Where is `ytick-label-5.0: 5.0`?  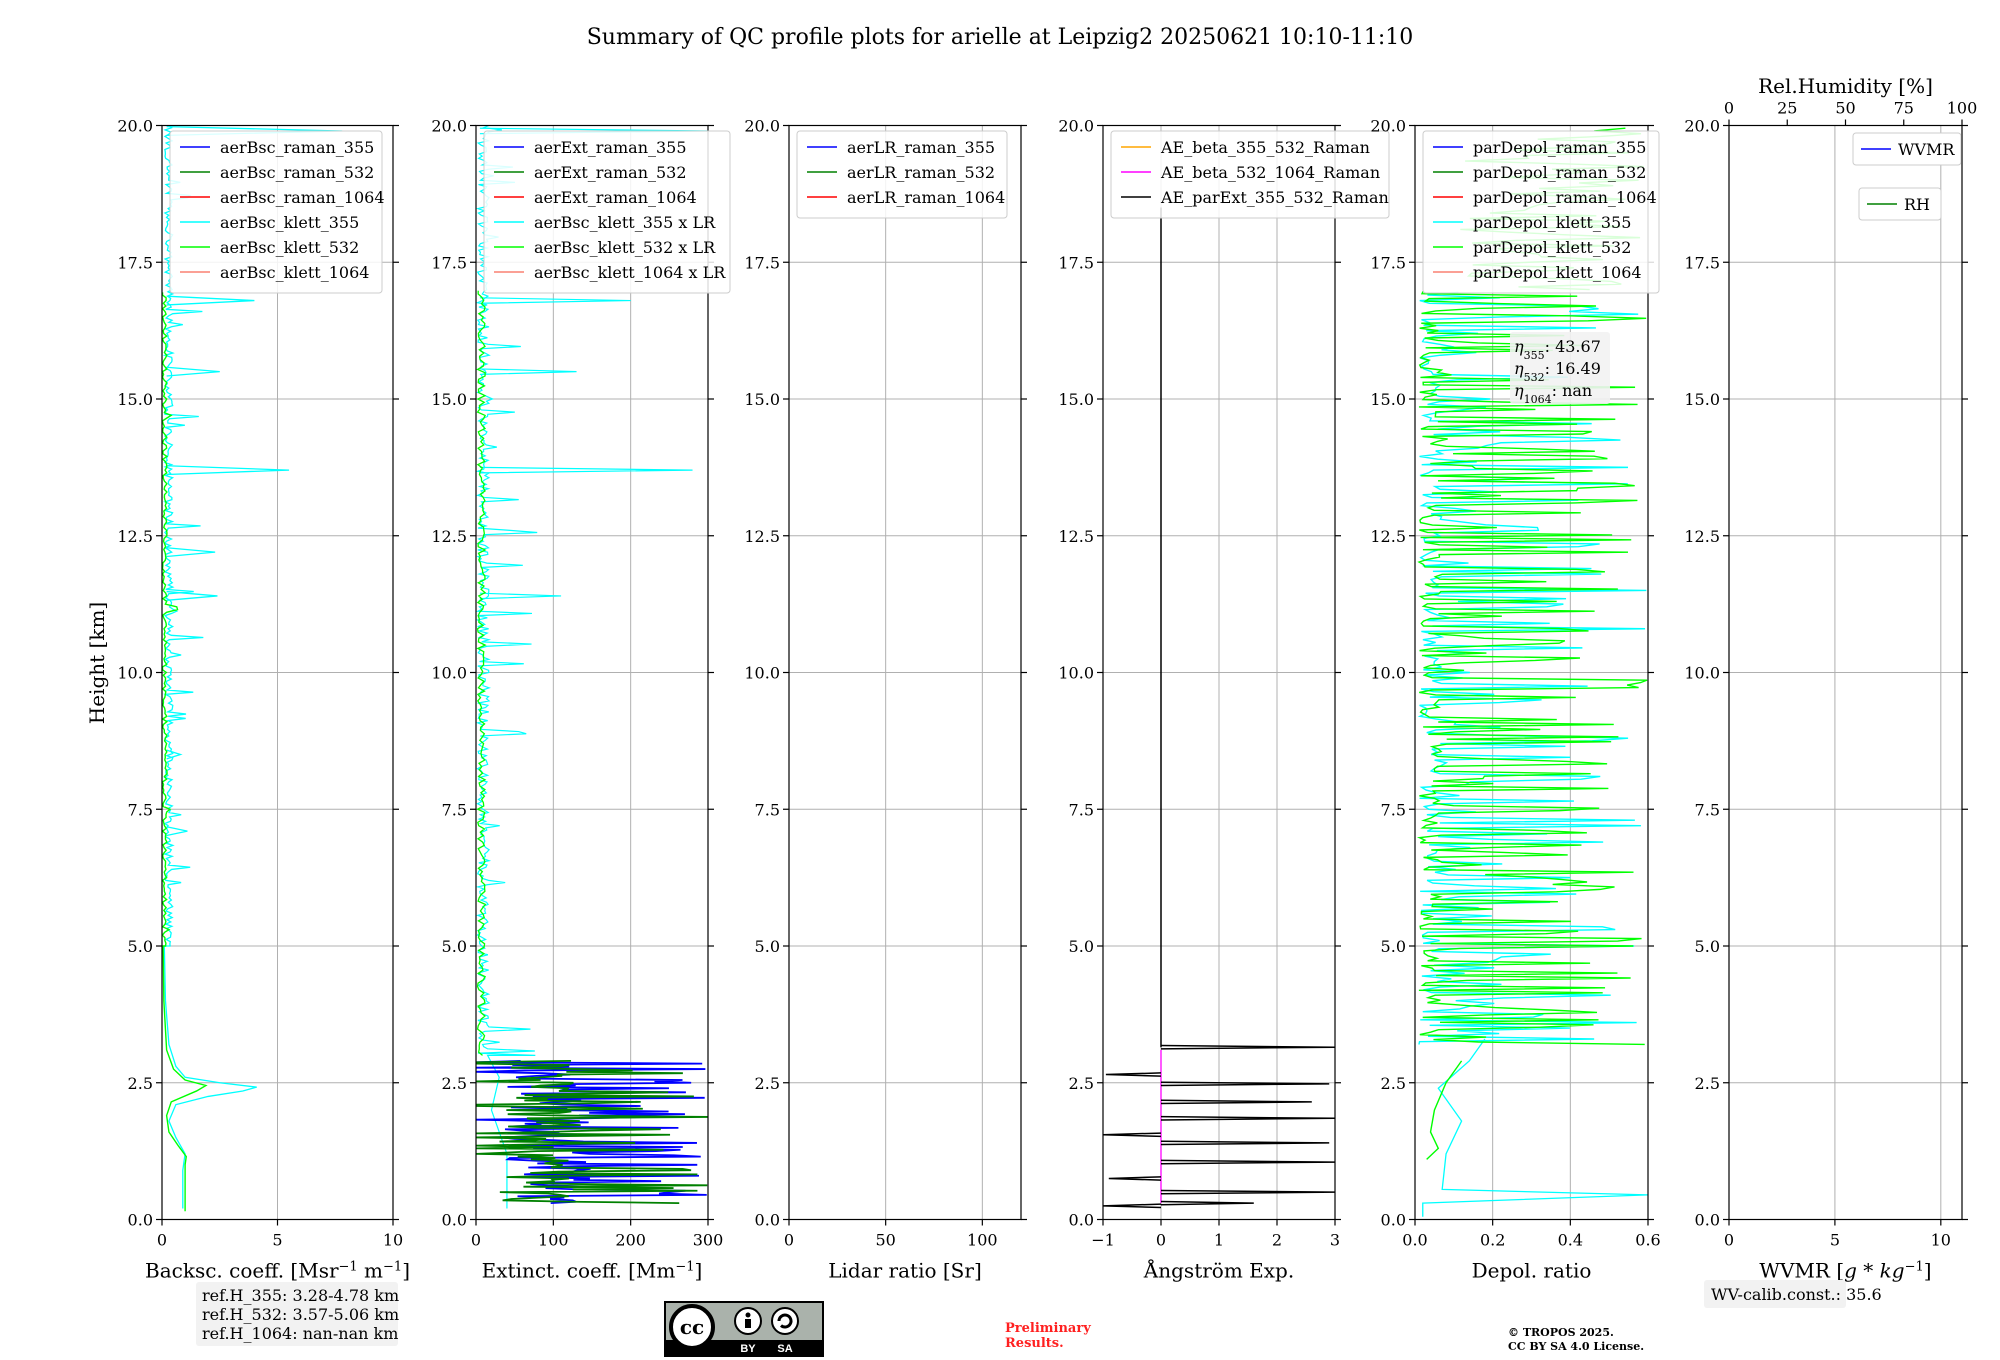
ytick-label-5.0: 5.0 is located at coordinates (767, 946).